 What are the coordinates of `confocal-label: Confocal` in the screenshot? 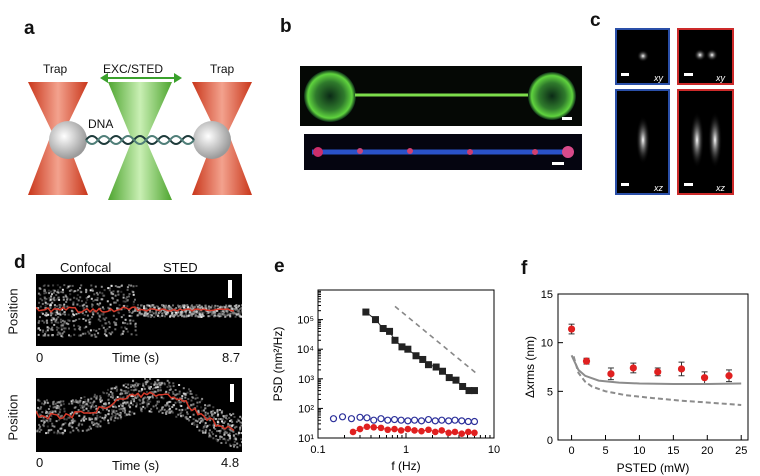 It's located at (86, 267).